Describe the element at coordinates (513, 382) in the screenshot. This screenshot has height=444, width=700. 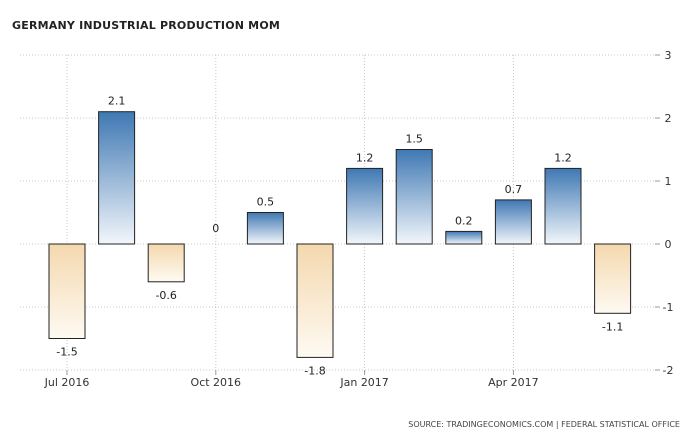
I see `x-tick-label: Apr 2017` at that location.